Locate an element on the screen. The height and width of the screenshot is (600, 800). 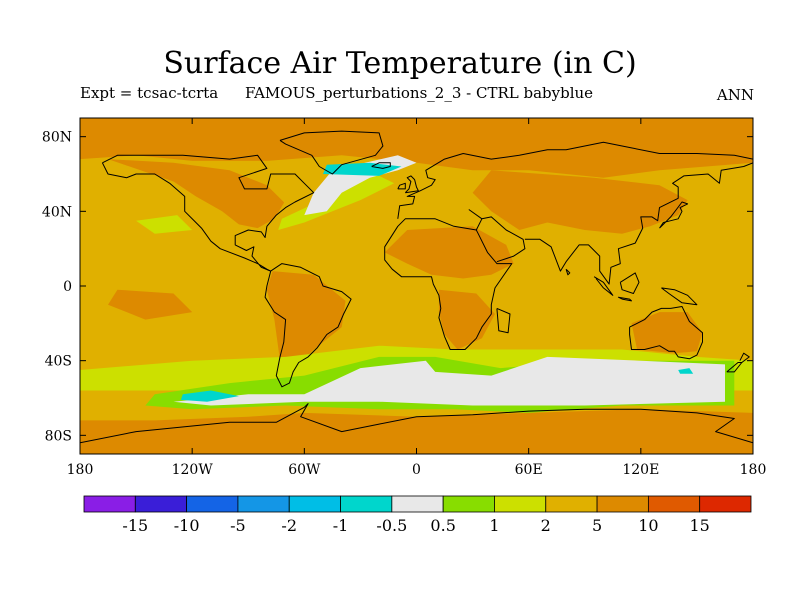
experiment-description: FAMOUS_perturbations_2_3 - CTRL babyblue is located at coordinates (419, 93).